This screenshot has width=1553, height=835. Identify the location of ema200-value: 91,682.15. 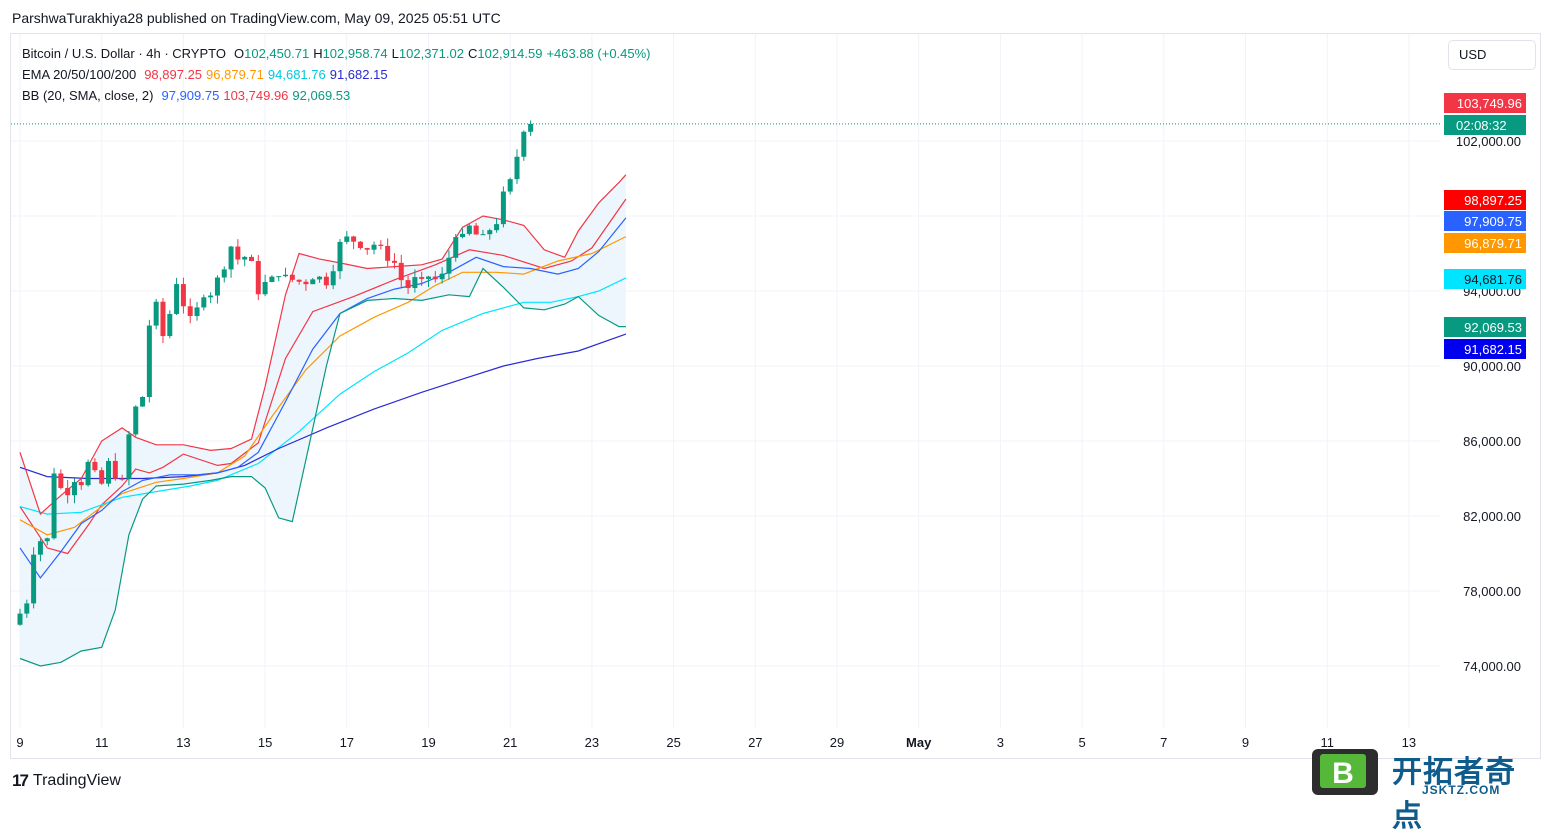
(358, 74).